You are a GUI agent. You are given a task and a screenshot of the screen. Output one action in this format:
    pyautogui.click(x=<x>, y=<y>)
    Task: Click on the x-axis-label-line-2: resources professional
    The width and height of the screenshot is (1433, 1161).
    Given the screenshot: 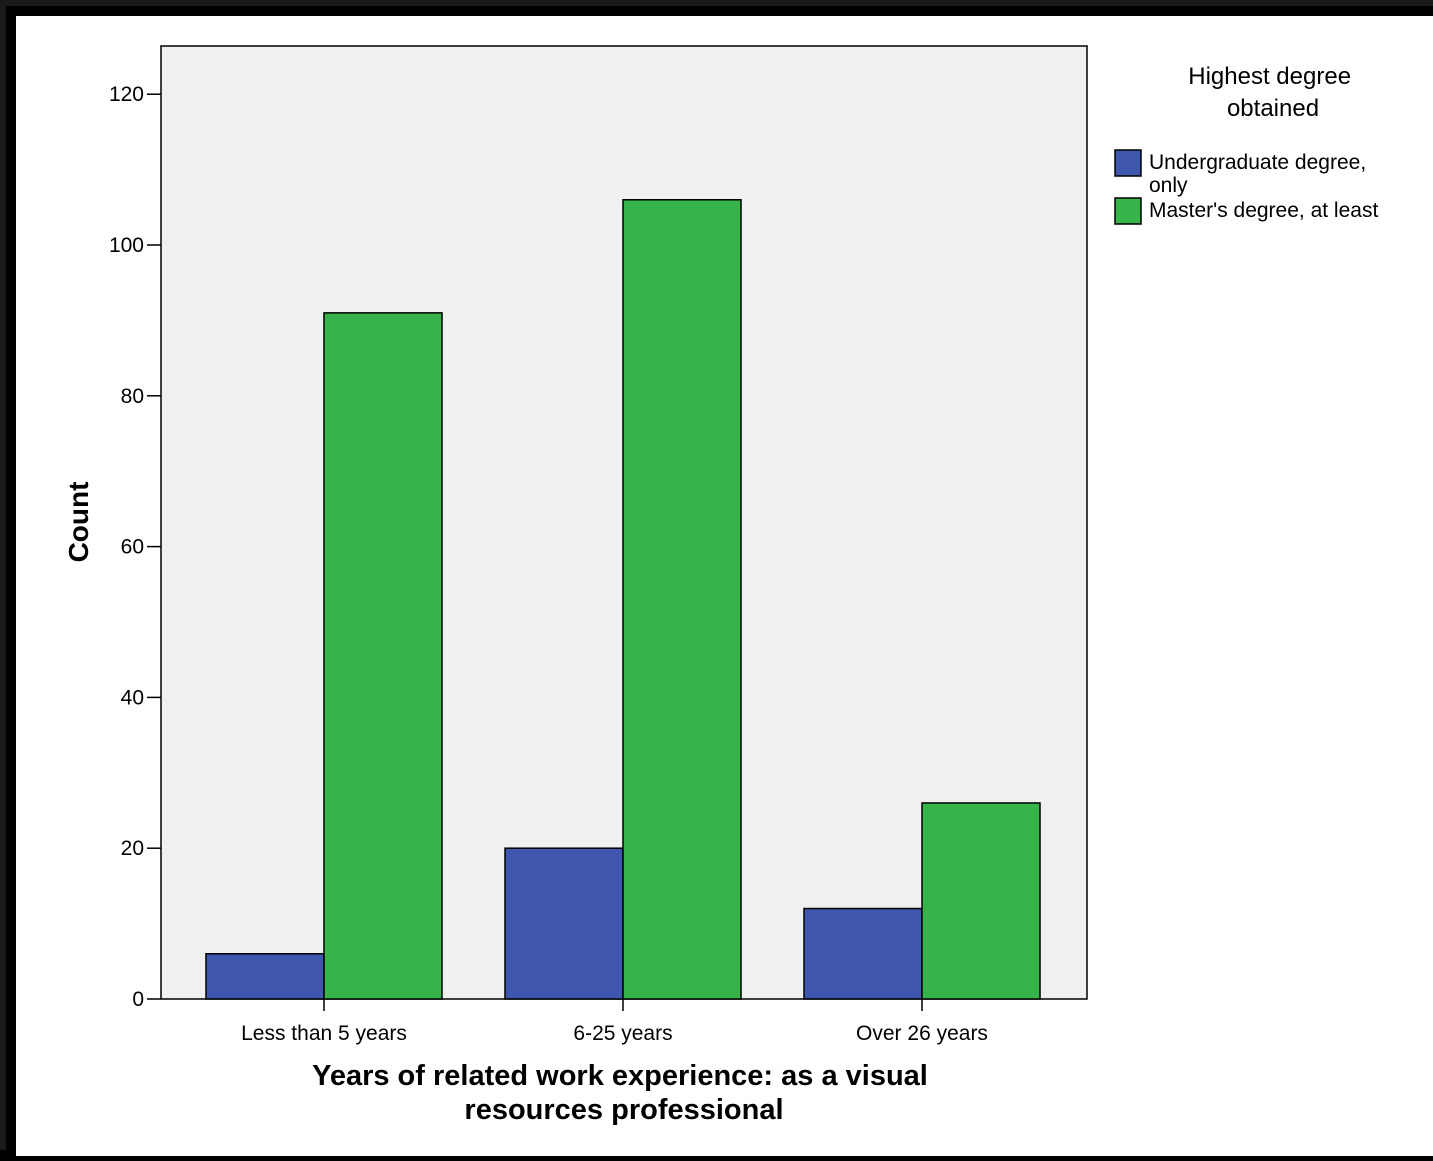 What is the action you would take?
    pyautogui.click(x=623, y=1110)
    